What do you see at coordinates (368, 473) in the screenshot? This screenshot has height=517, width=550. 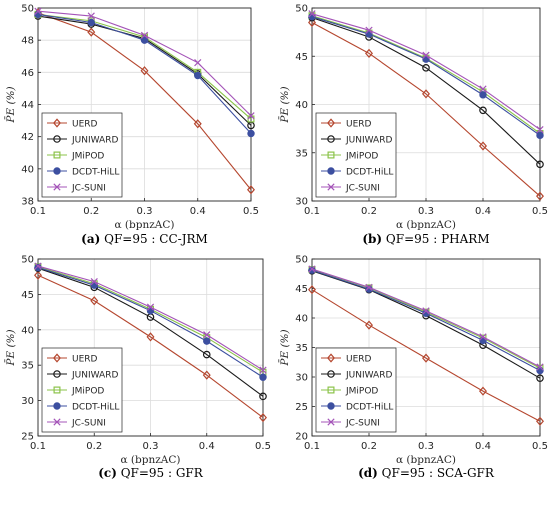 I see `caption-label: (d)` at bounding box center [368, 473].